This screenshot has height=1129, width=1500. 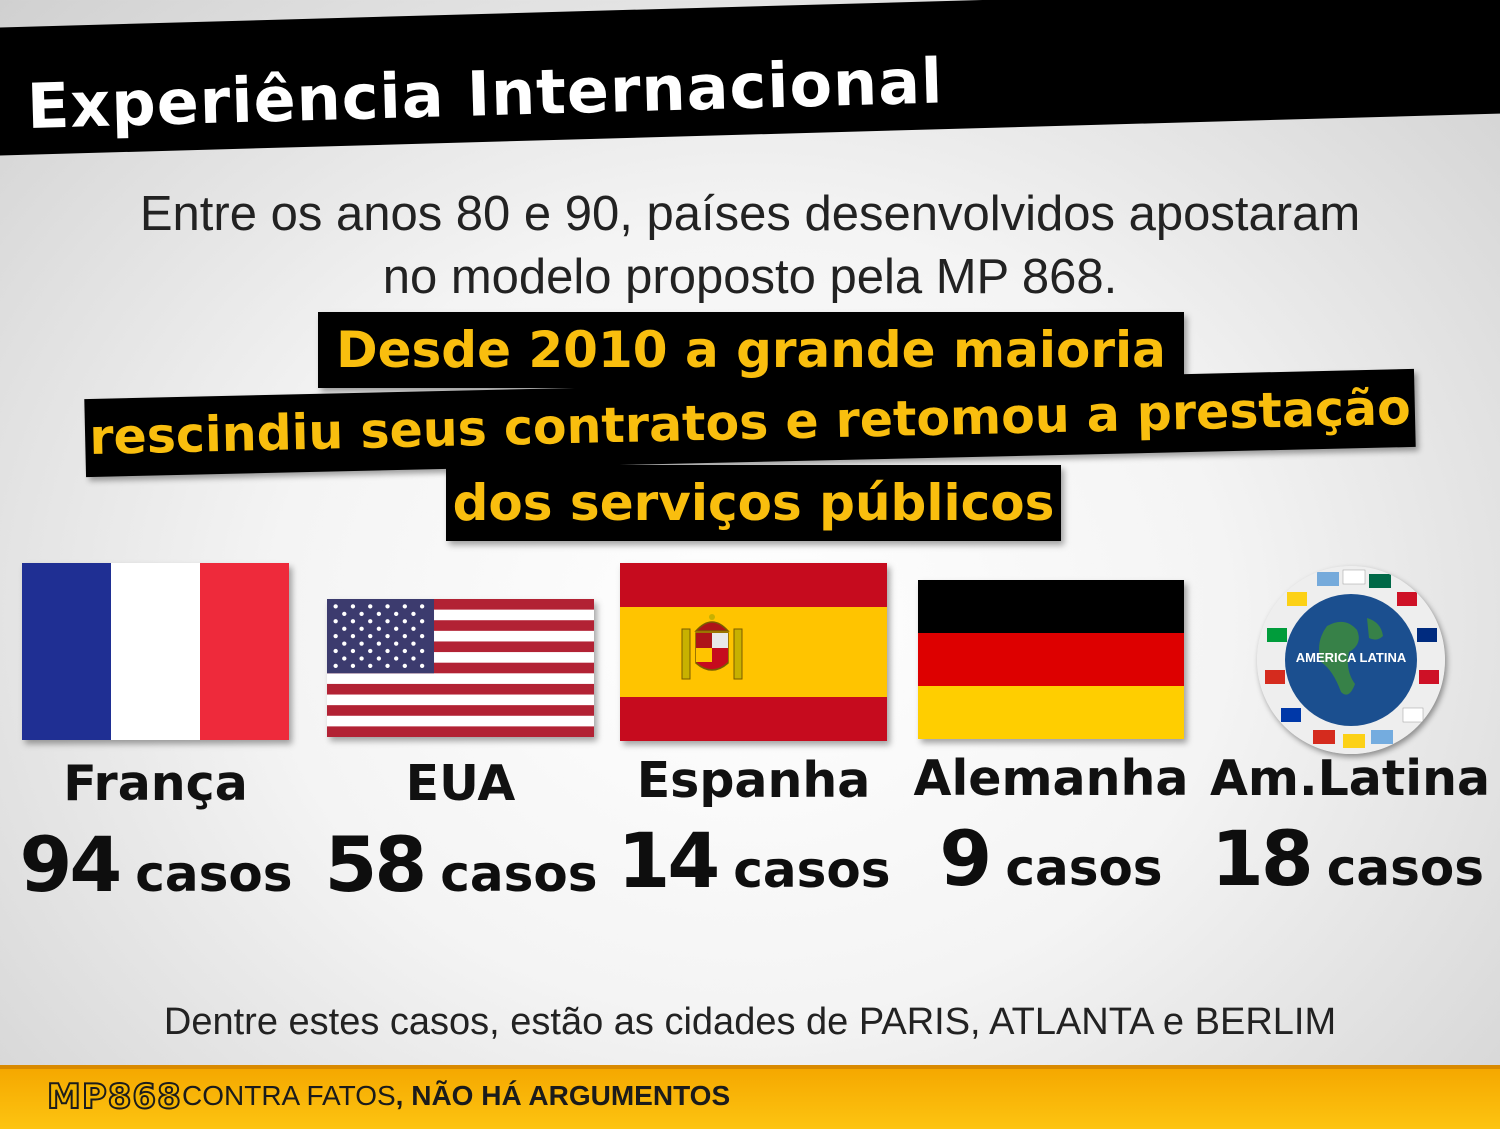 What do you see at coordinates (511, 1022) in the screenshot?
I see `footnote-prefix: Dentre estes casos, estão as cidades de` at bounding box center [511, 1022].